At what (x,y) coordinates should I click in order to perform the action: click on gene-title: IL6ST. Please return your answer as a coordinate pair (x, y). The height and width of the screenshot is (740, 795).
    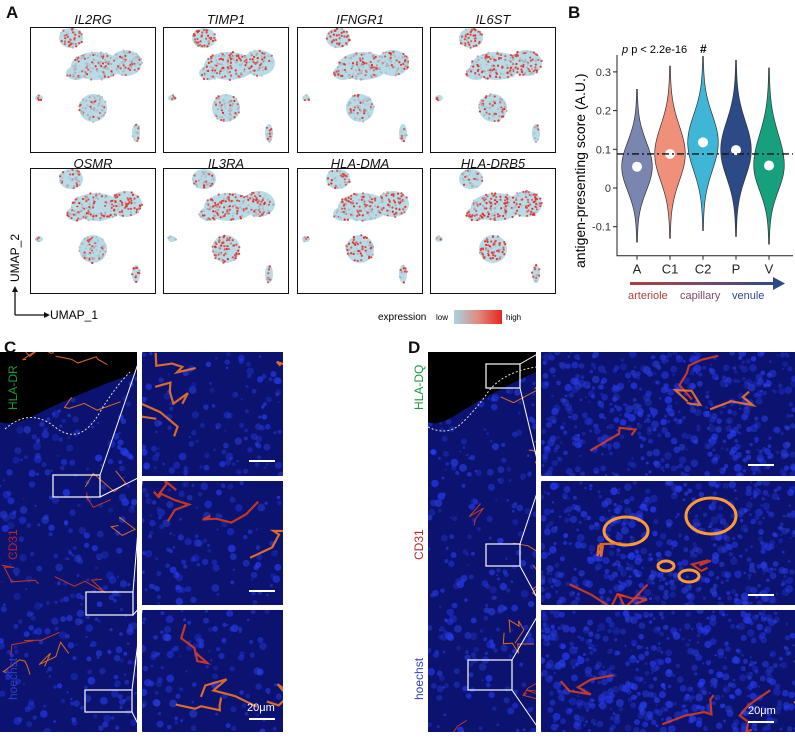
    Looking at the image, I should click on (493, 19).